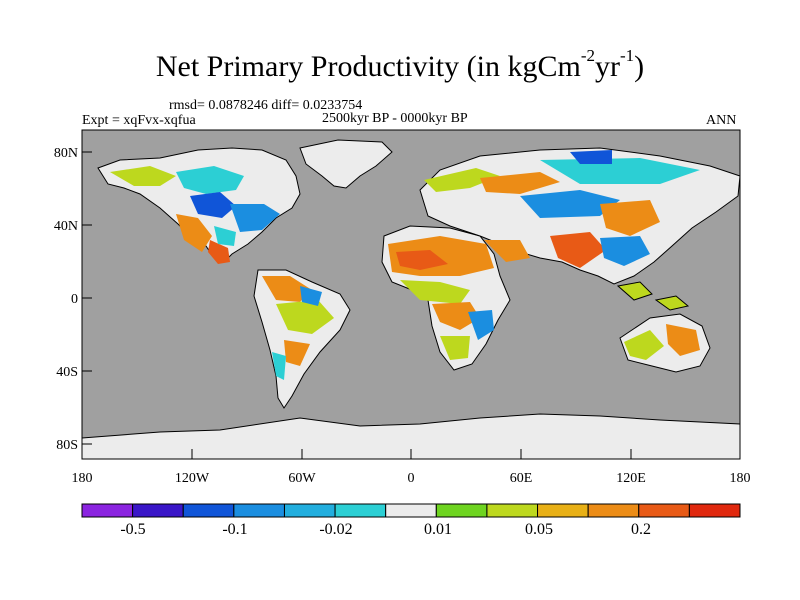  I want to click on colorbar-label: -0.5, so click(133, 529).